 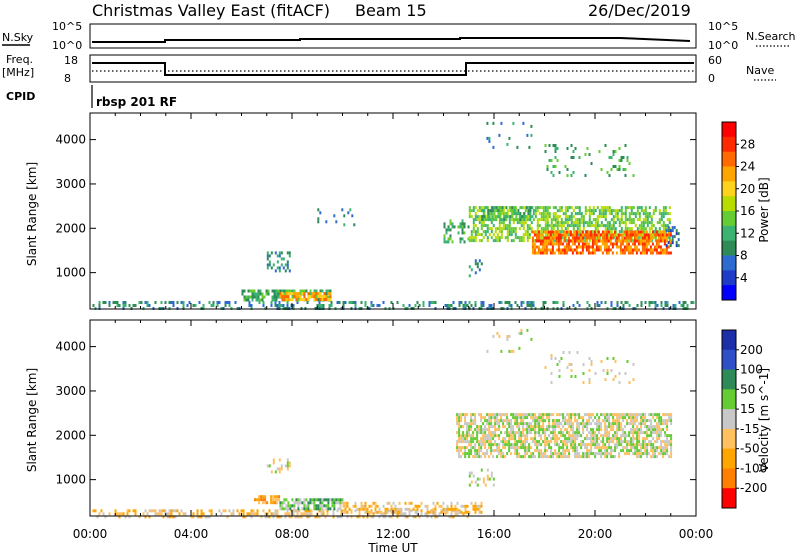 I want to click on colorbar-swatch, so click(x=729, y=144).